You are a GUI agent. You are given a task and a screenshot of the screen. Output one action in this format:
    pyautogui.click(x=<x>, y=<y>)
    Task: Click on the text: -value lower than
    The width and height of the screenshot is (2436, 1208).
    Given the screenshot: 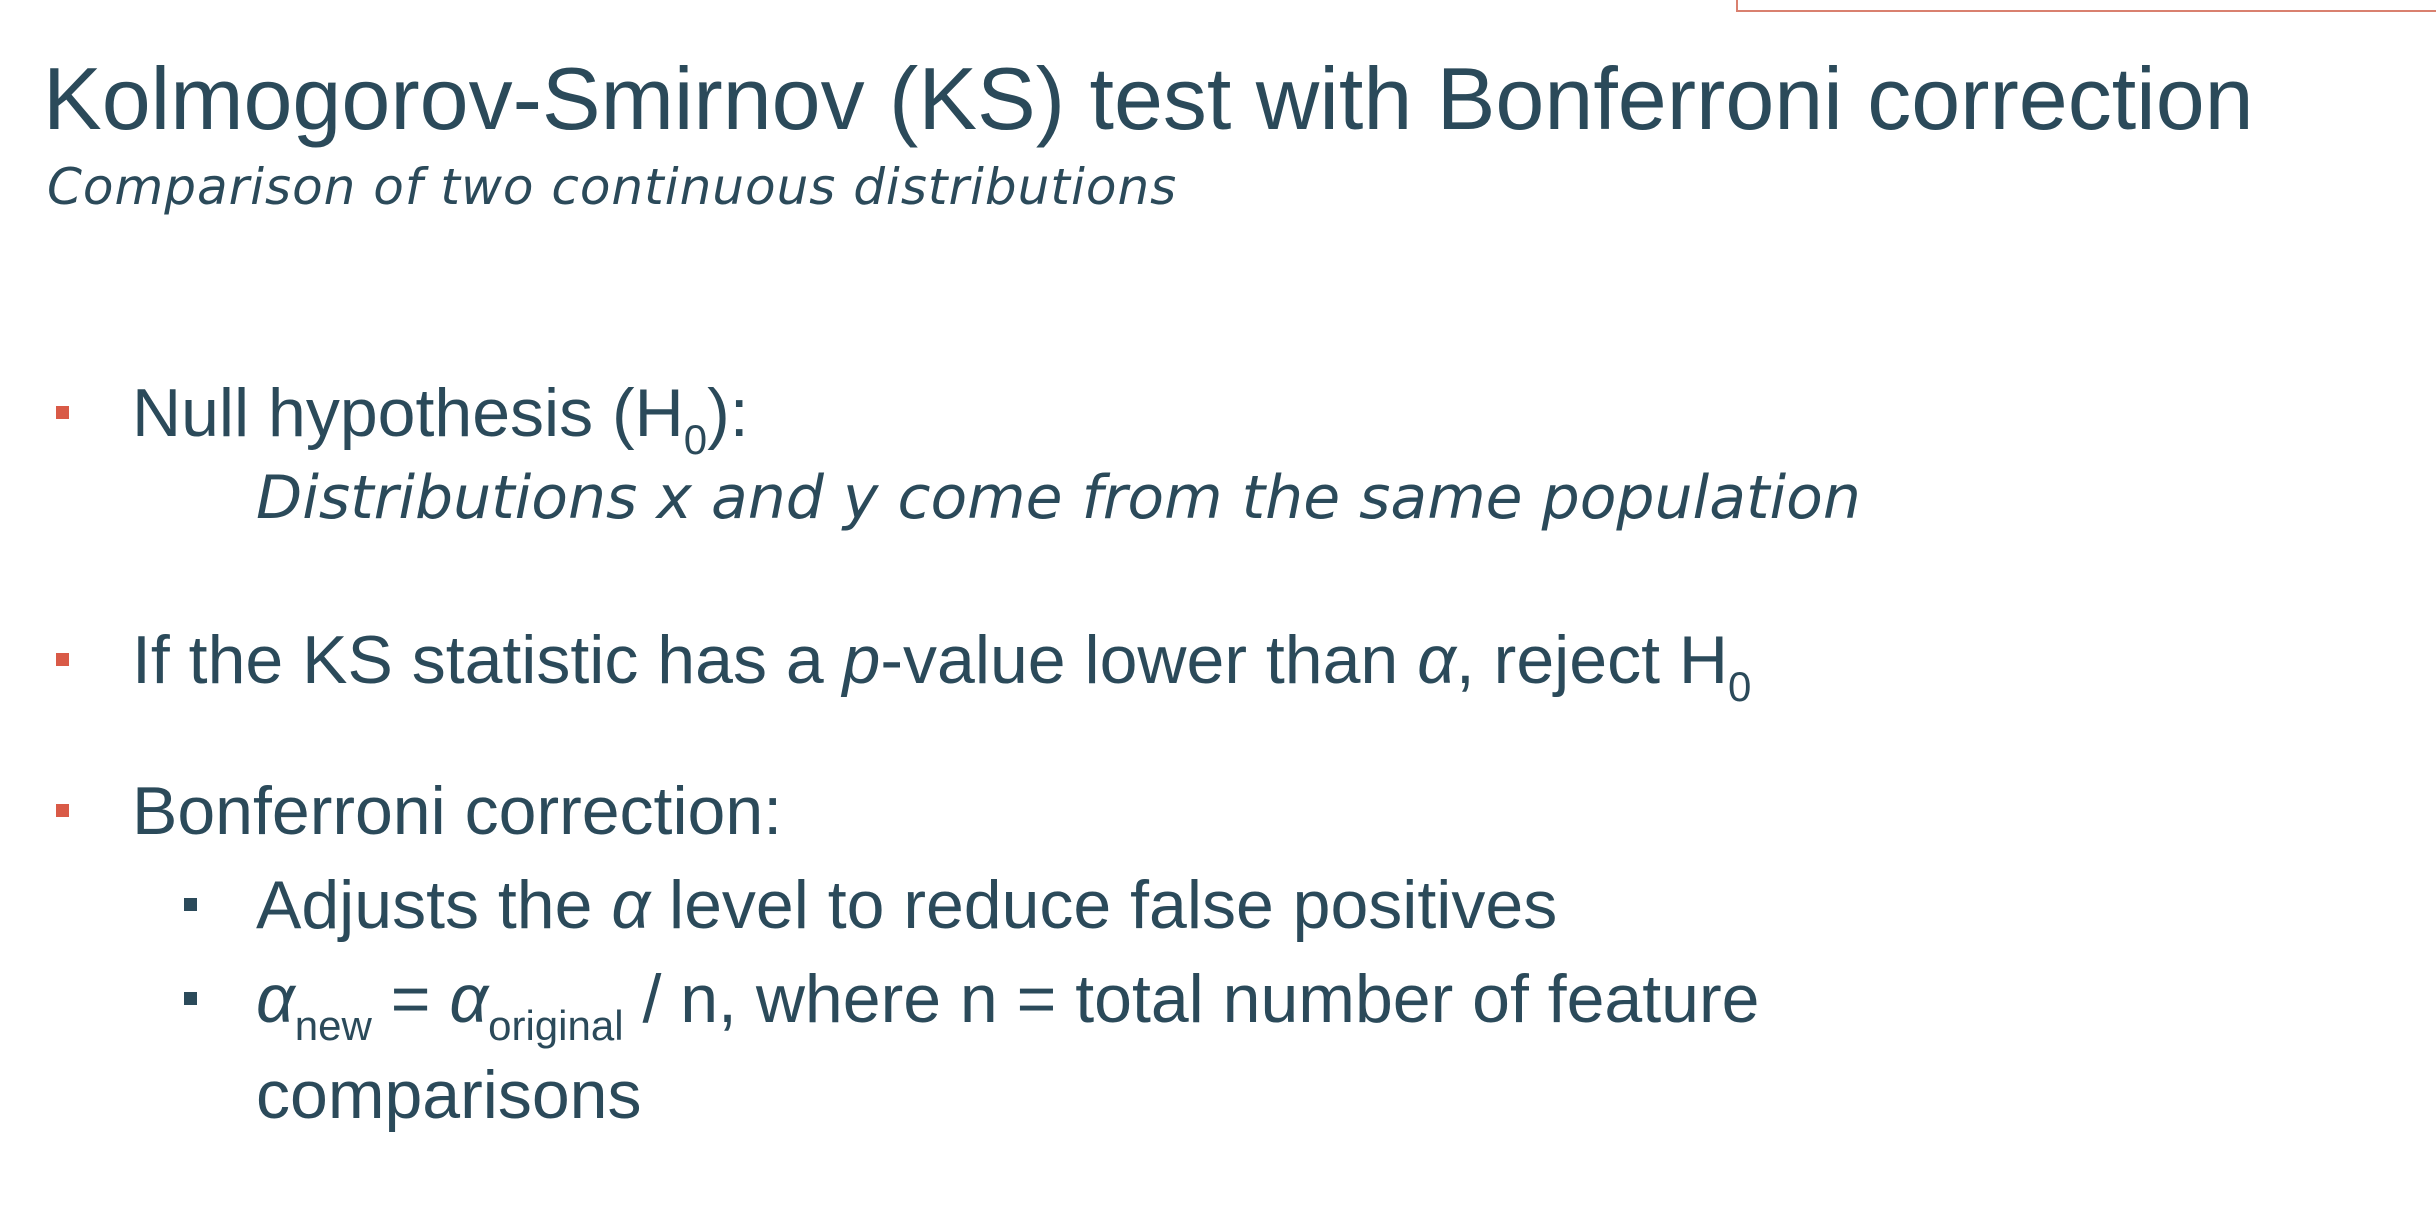 What is the action you would take?
    pyautogui.click(x=1149, y=660)
    